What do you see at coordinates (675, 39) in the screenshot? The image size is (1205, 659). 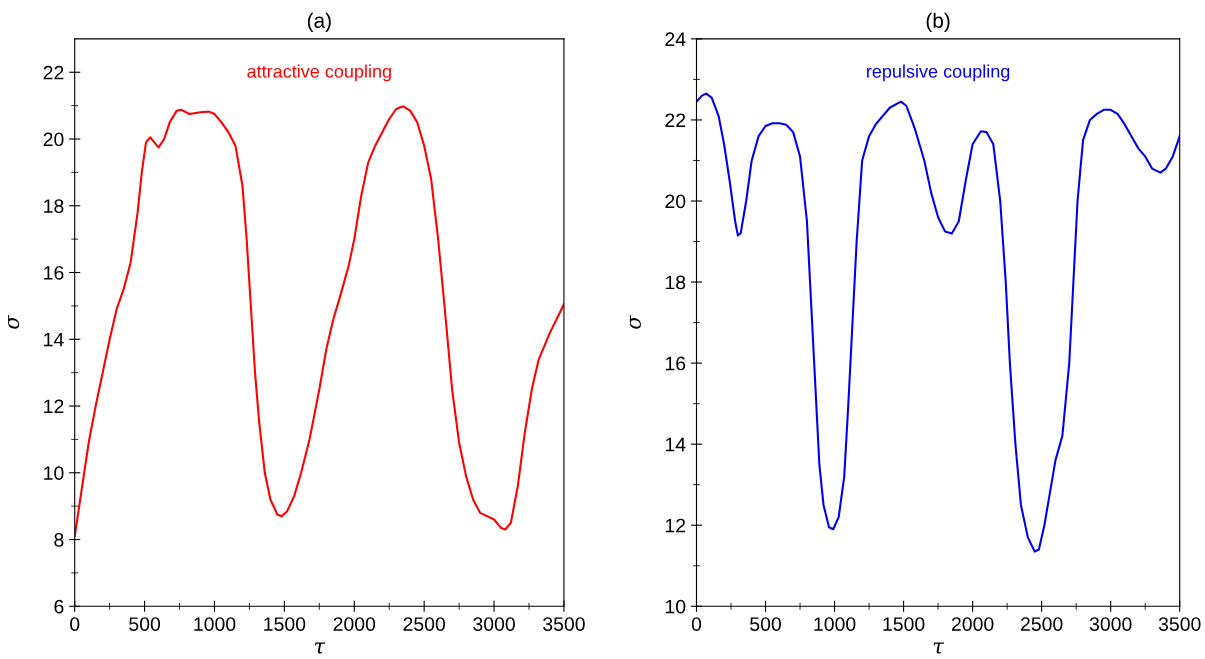 I see `y-tick-label: 24` at bounding box center [675, 39].